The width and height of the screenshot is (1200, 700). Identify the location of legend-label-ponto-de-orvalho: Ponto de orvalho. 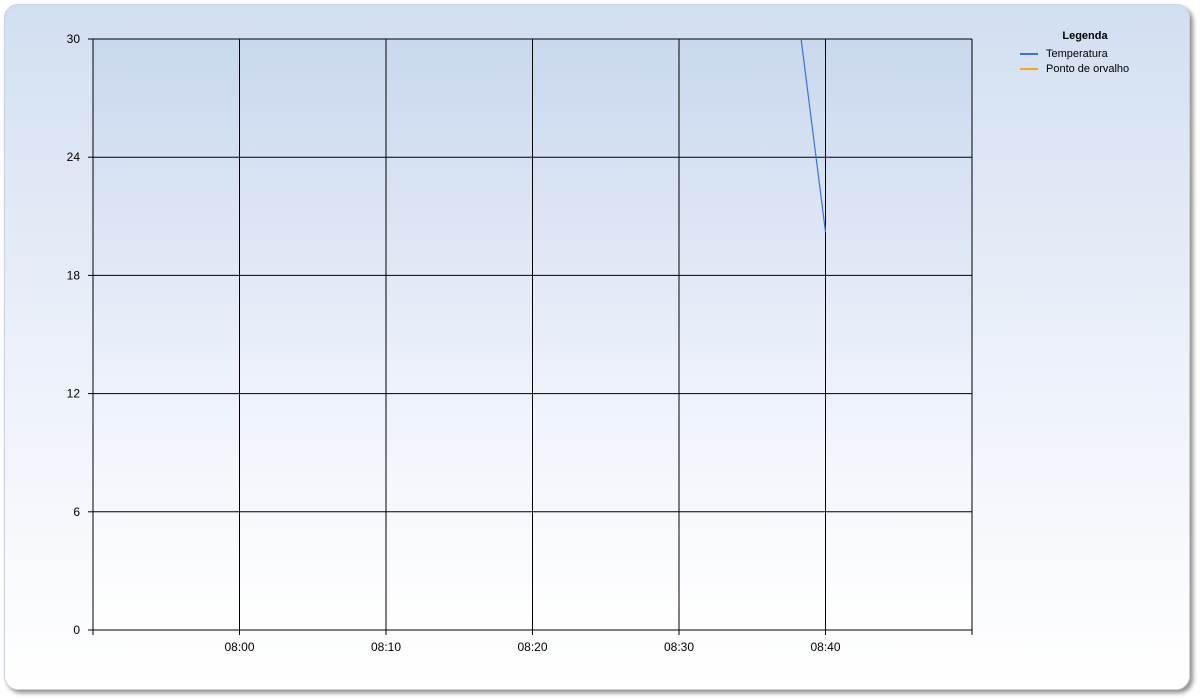
(1088, 68).